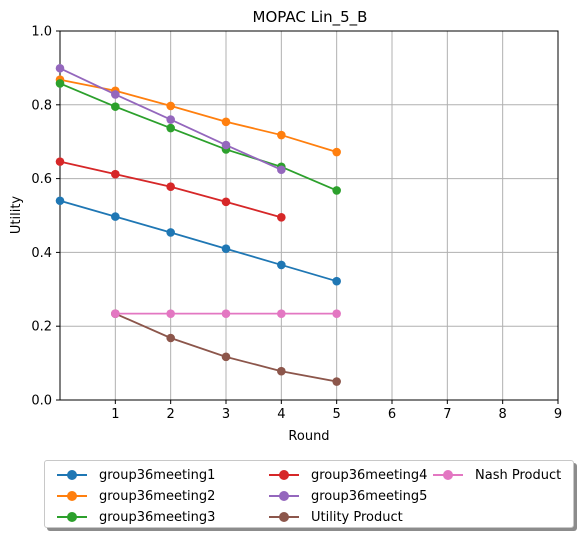  I want to click on x-tick-label: 1, so click(115, 414).